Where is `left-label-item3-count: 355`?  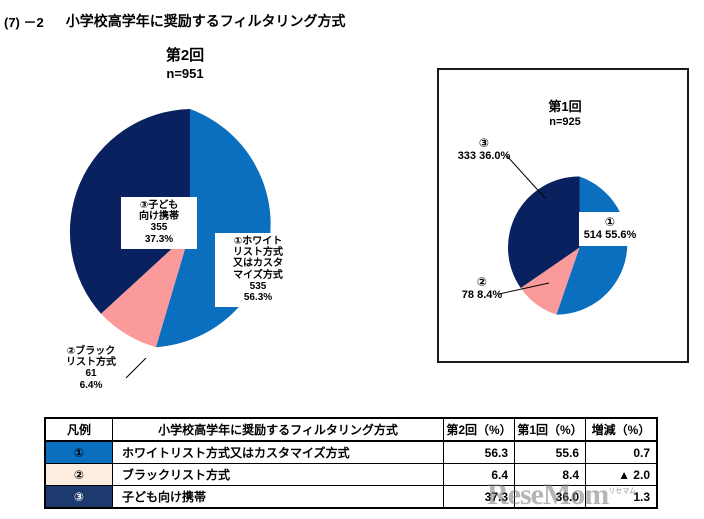 left-label-item3-count: 355 is located at coordinates (159, 228).